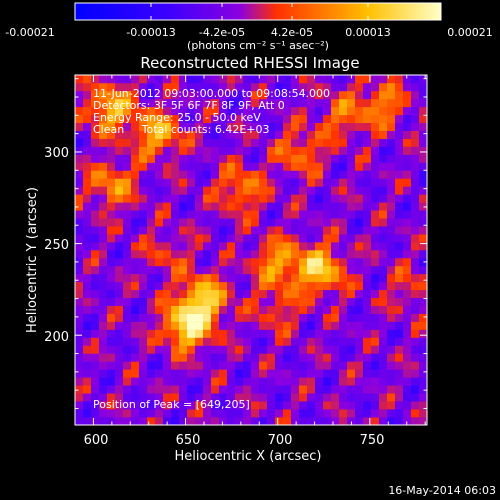  What do you see at coordinates (189, 105) in the screenshot?
I see `annotation-detectors: Detectors: 3F 5F 6F 7F 8F 9F, Att 0` at bounding box center [189, 105].